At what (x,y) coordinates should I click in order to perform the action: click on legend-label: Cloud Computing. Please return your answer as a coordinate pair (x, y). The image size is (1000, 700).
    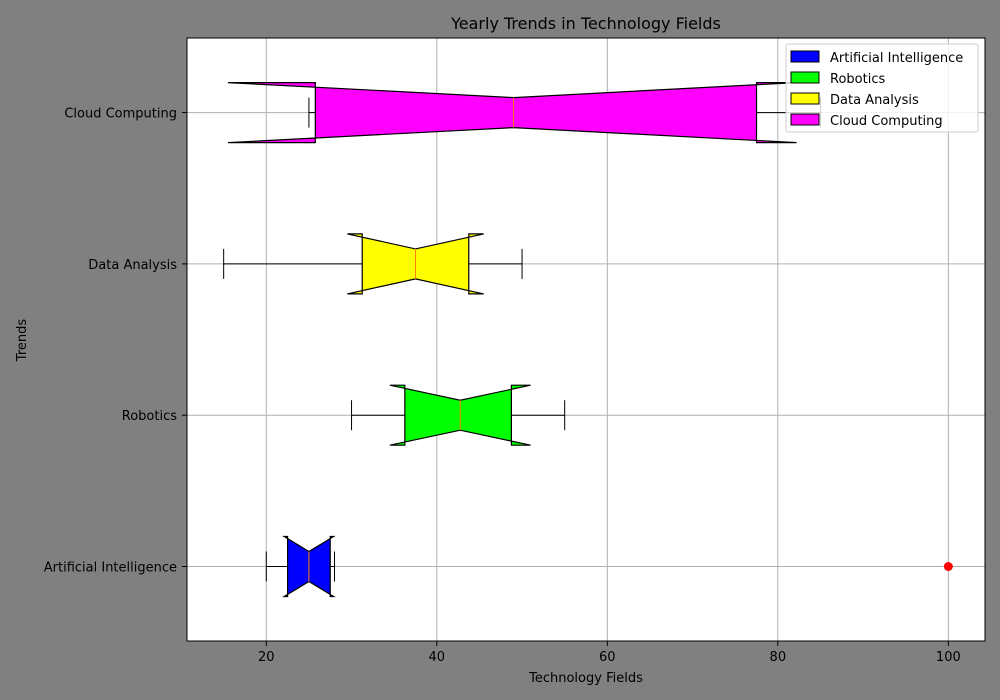
    Looking at the image, I should click on (886, 121).